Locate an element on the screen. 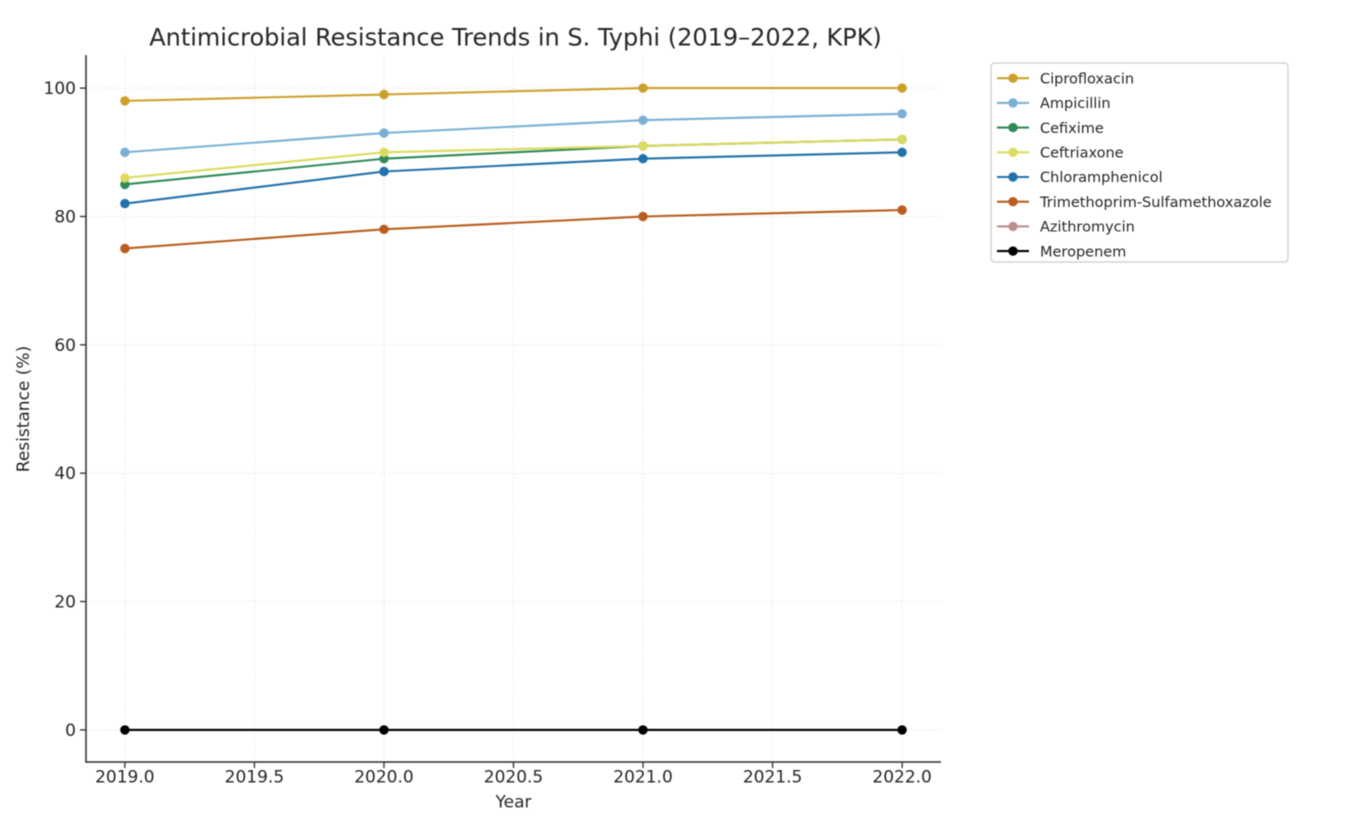 This screenshot has height=824, width=1358. legend-label: Ceftriaxone is located at coordinates (1082, 154).